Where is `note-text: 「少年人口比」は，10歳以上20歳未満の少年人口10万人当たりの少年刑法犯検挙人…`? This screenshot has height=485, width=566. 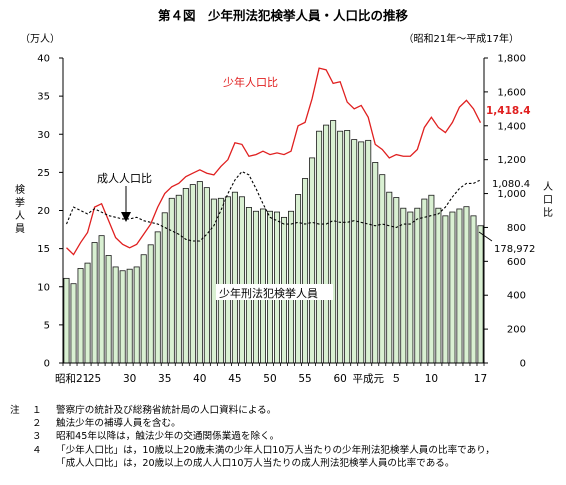
note-text: 「少年人口比」は，10歳以上20歳未満の少年人口10万人当たりの少年刑法犯検挙人… is located at coordinates (275, 450).